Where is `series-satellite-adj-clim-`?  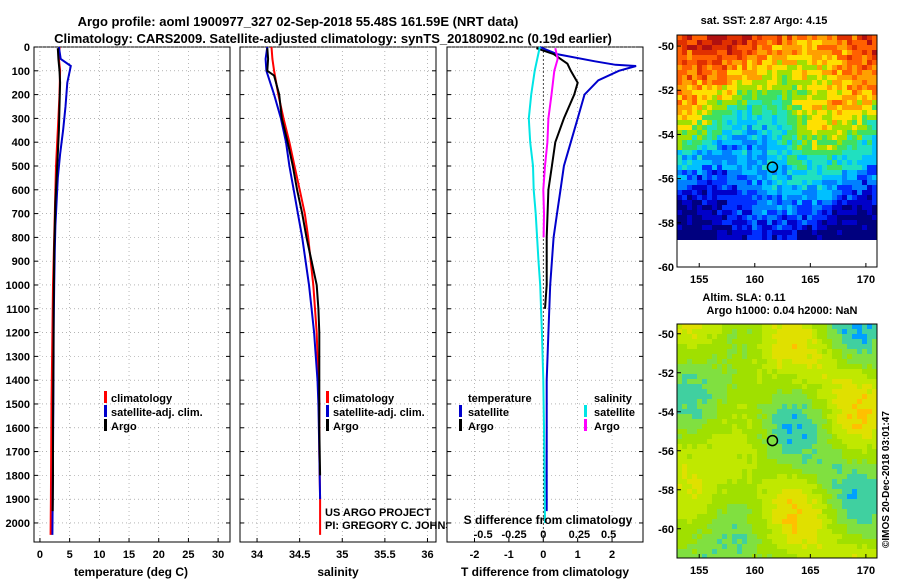 series-satellite-adj-clim- is located at coordinates (293, 273).